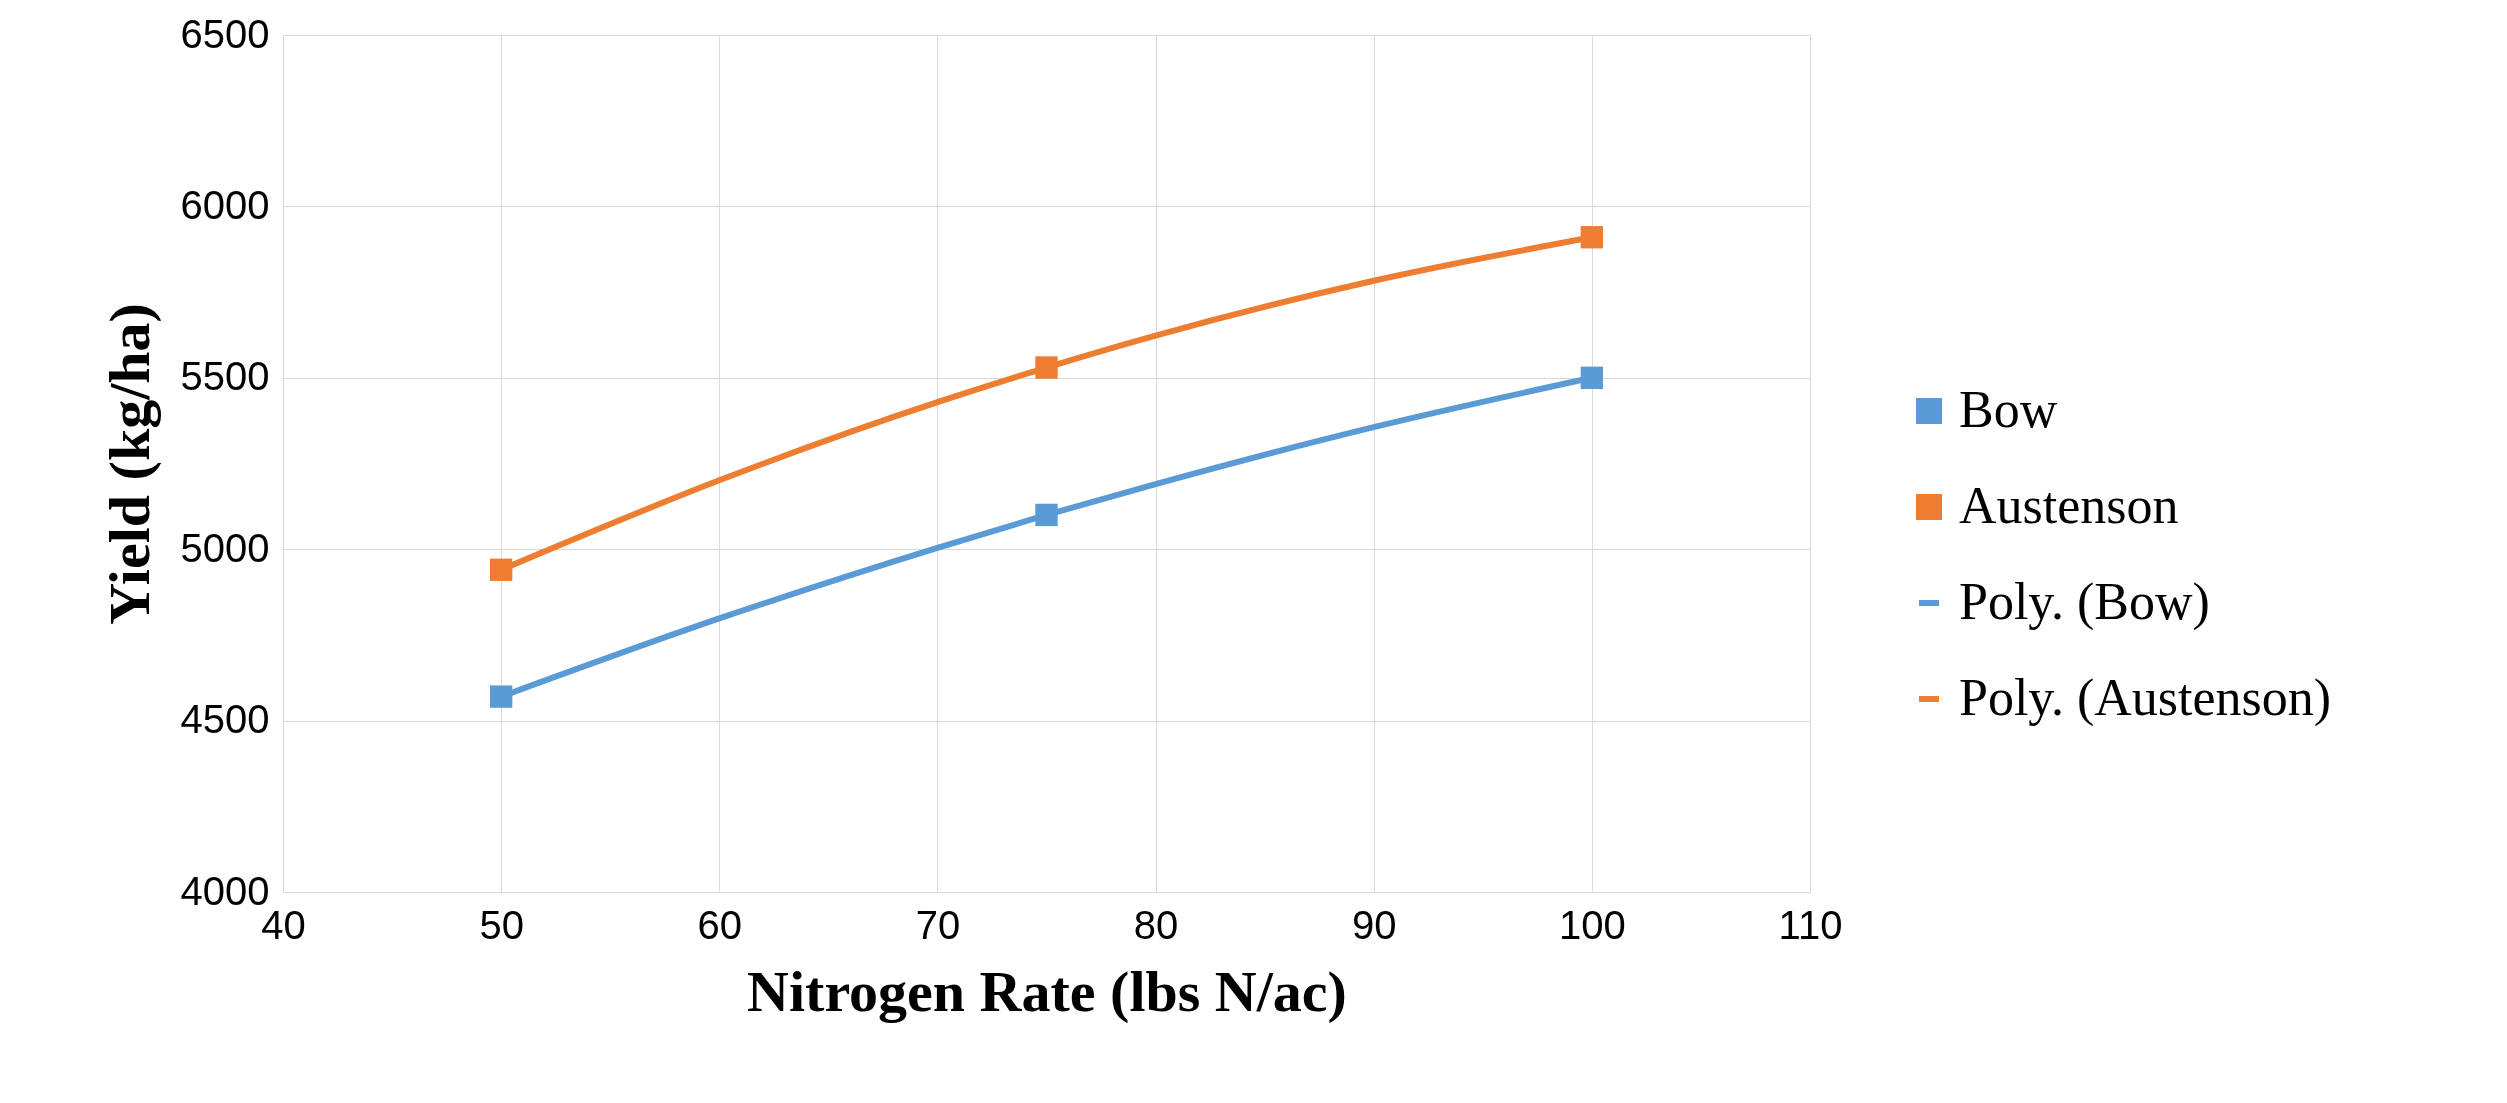 This screenshot has height=1103, width=2507. I want to click on y-tick-label: 4500, so click(225, 719).